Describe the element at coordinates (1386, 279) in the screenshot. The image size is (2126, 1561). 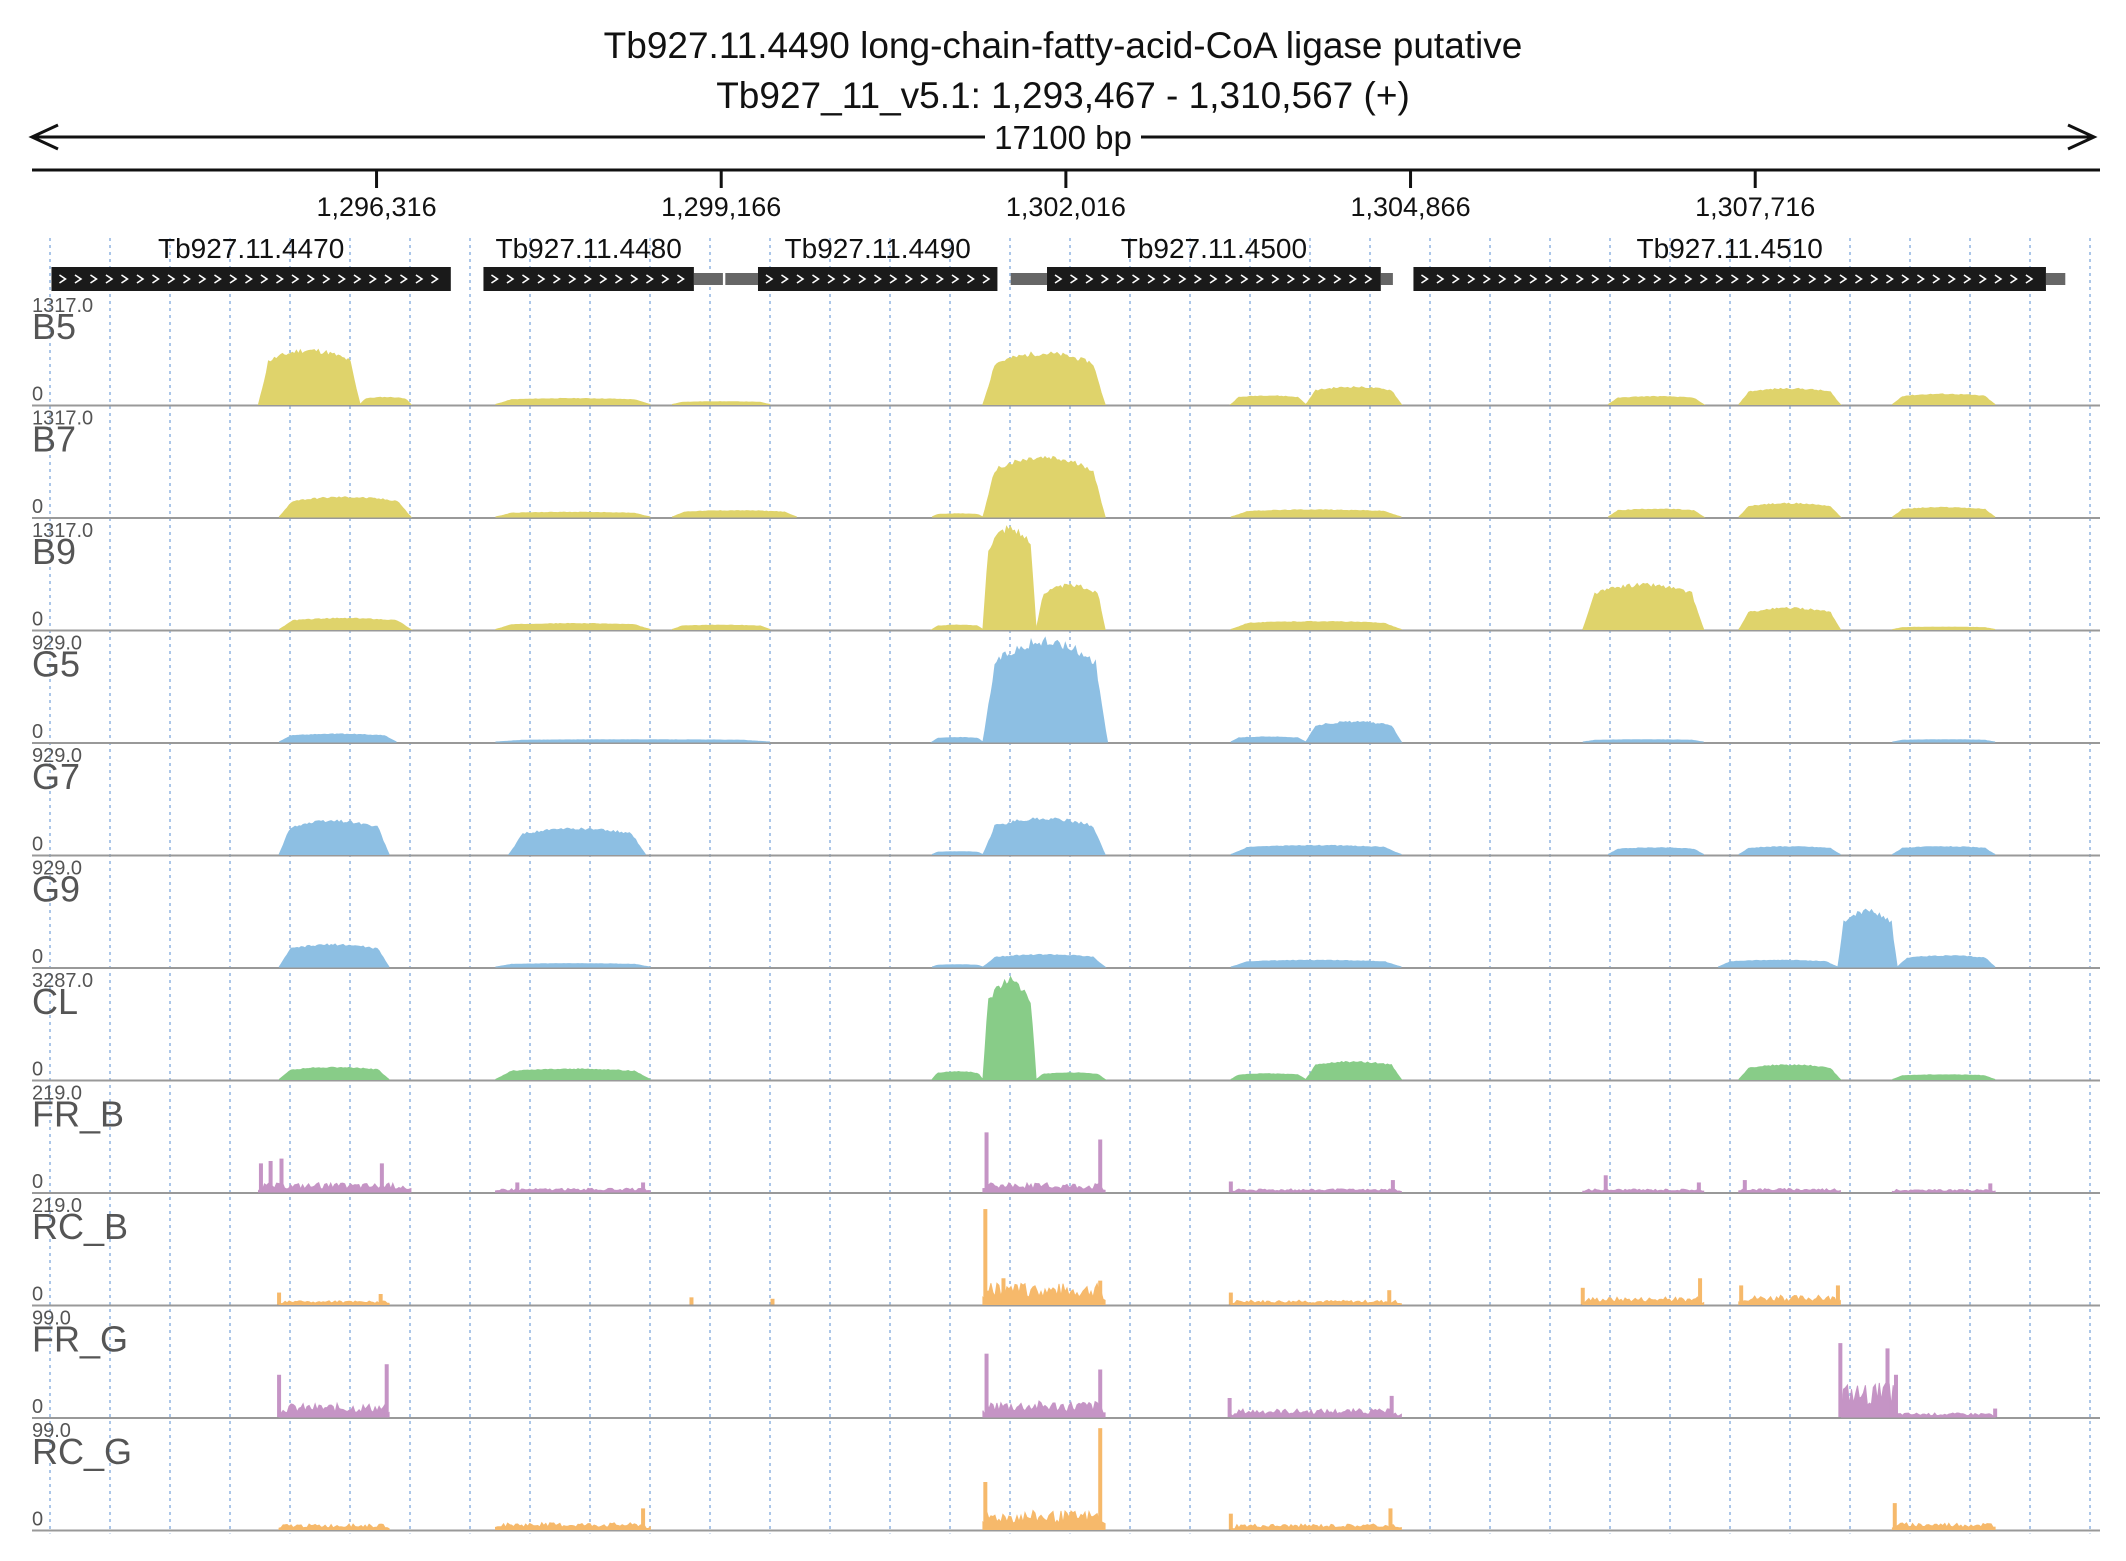
I see `gene-utr` at that location.